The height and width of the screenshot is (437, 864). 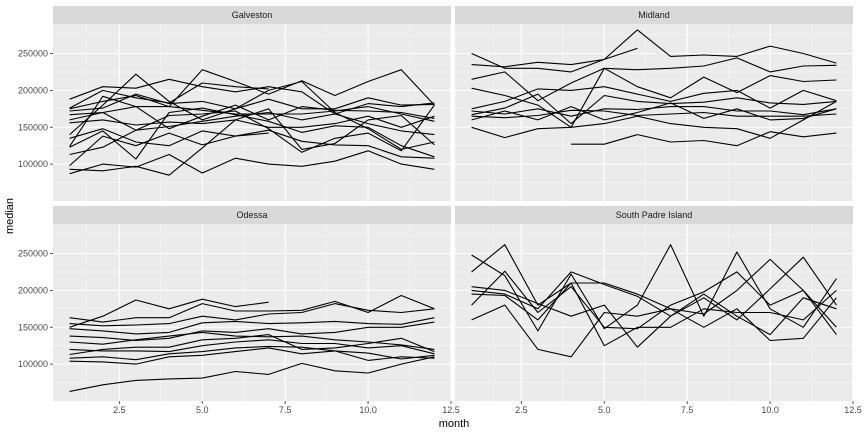 What do you see at coordinates (10, 216) in the screenshot?
I see `y-axis-title: median` at bounding box center [10, 216].